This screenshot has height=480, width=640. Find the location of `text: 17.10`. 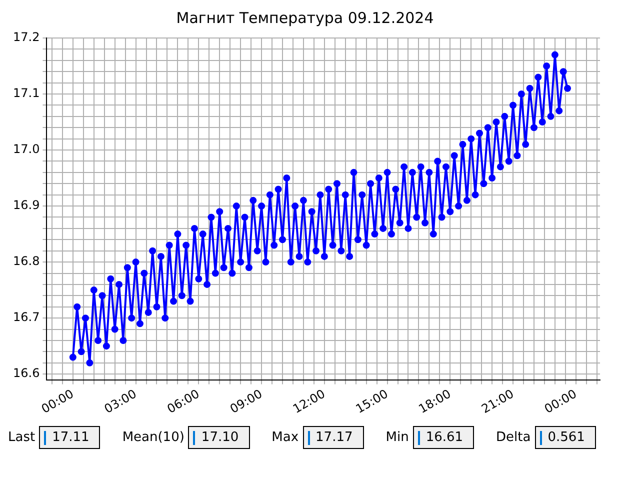

text: 17.10 is located at coordinates (220, 437).